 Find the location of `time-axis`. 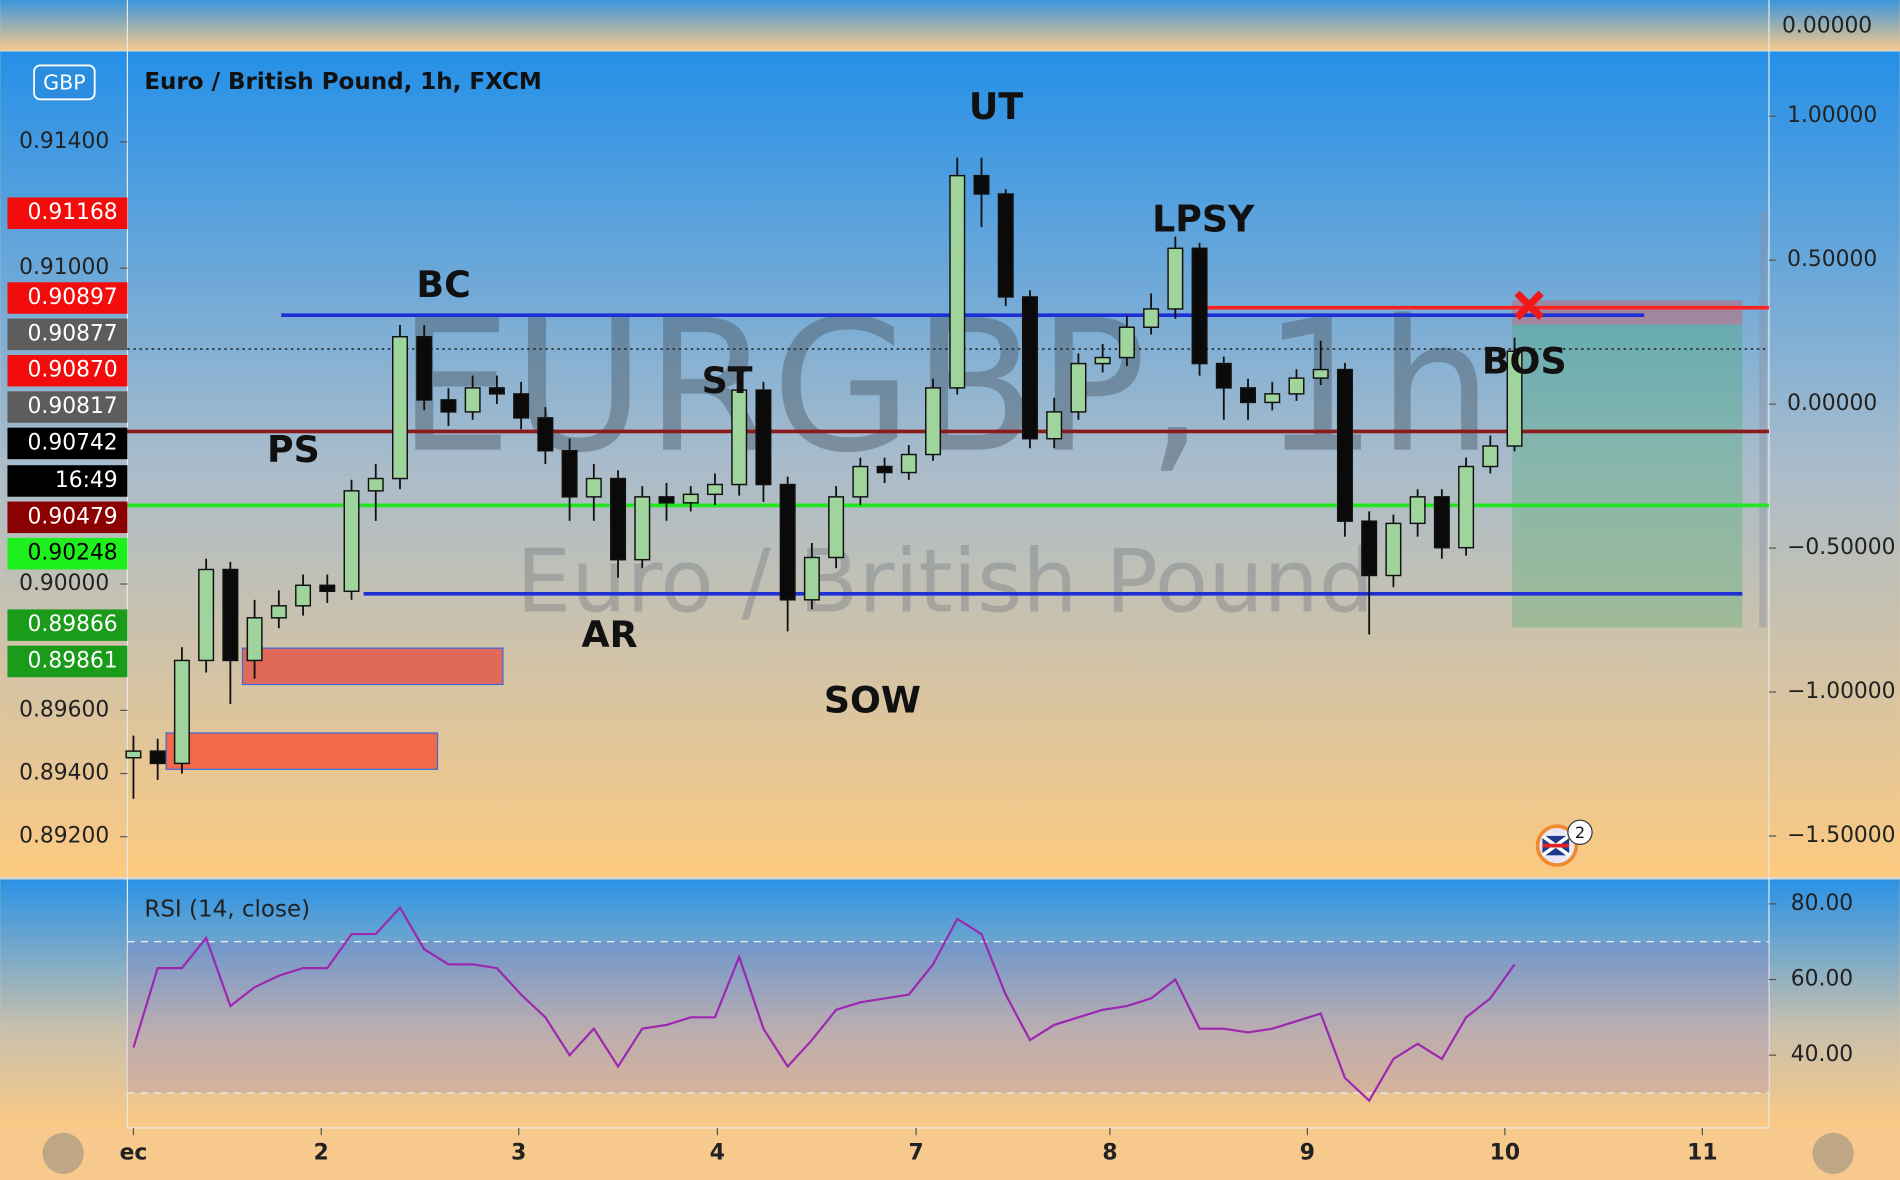

time-axis is located at coordinates (950, 1153).